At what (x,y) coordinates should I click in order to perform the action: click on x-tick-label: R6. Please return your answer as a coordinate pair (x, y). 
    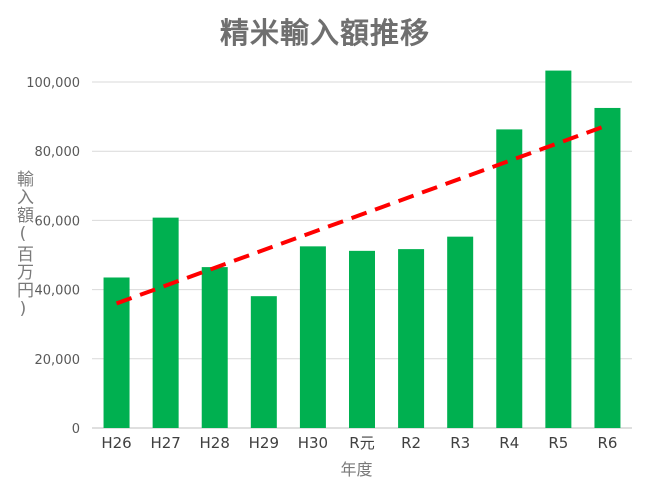
    Looking at the image, I should click on (607, 443).